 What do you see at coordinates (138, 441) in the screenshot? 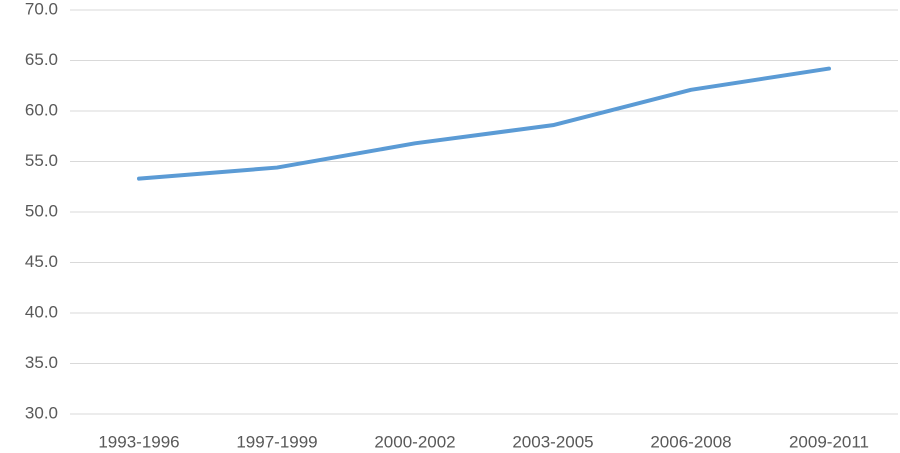
I see `x-tick-label: 1993-1996` at bounding box center [138, 441].